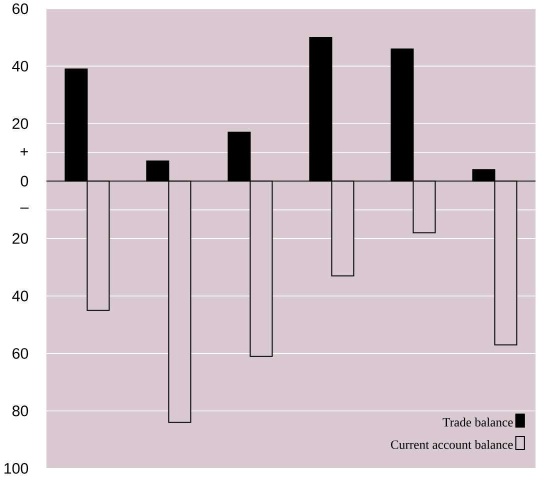 This screenshot has height=477, width=536. Describe the element at coordinates (20, 410) in the screenshot. I see `y-tick-label: 80` at that location.